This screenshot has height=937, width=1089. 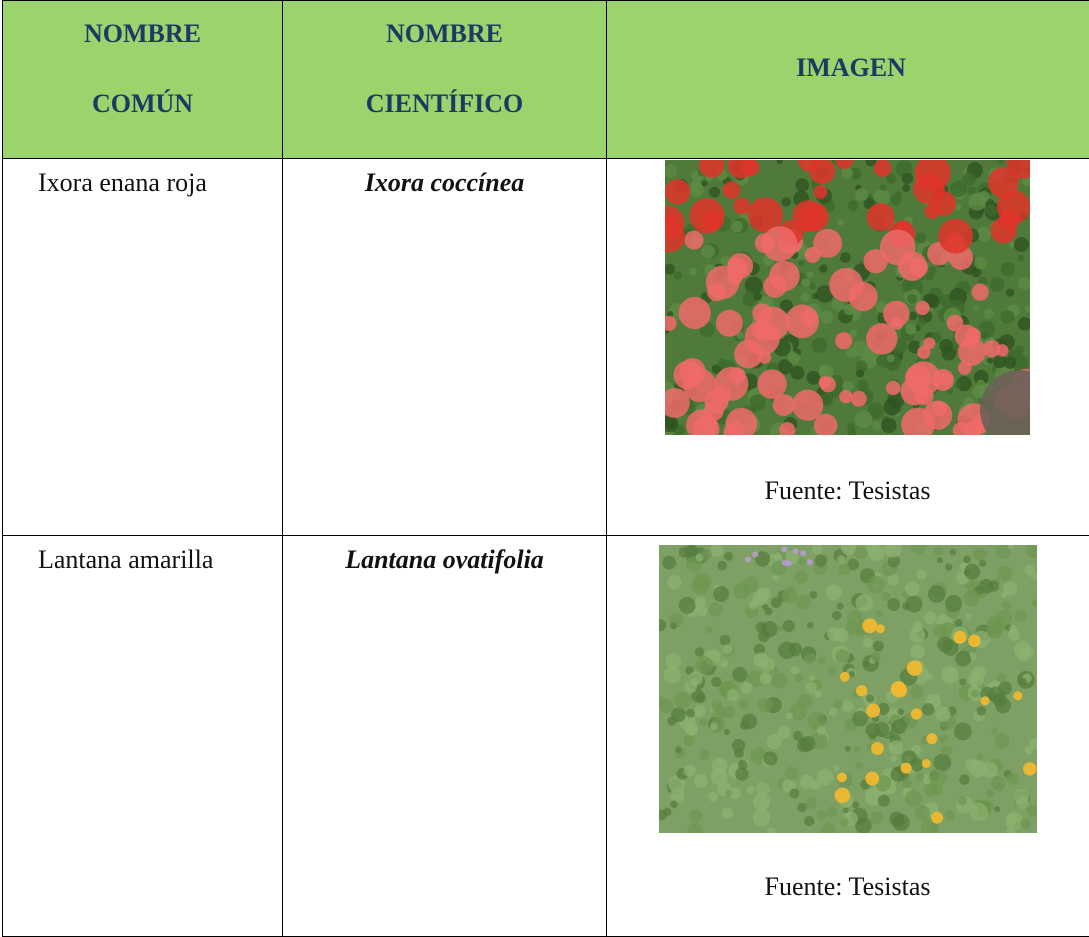 What do you see at coordinates (142, 79) in the screenshot?
I see `header-cell: NOMBRE COMÚN` at bounding box center [142, 79].